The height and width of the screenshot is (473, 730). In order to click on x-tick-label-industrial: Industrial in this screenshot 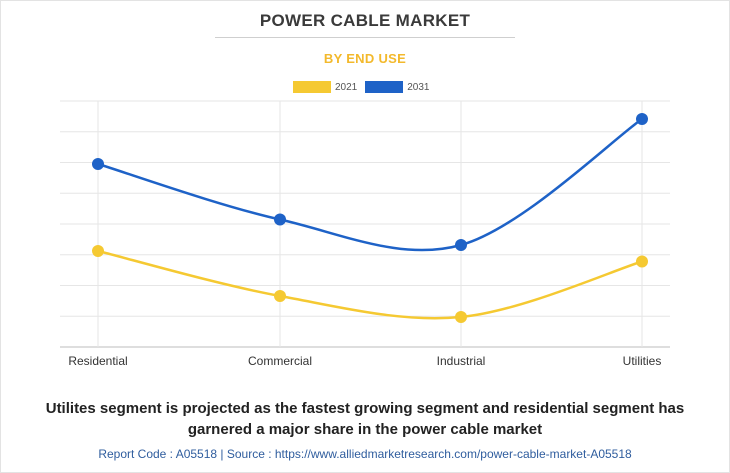, I will do `click(461, 361)`.